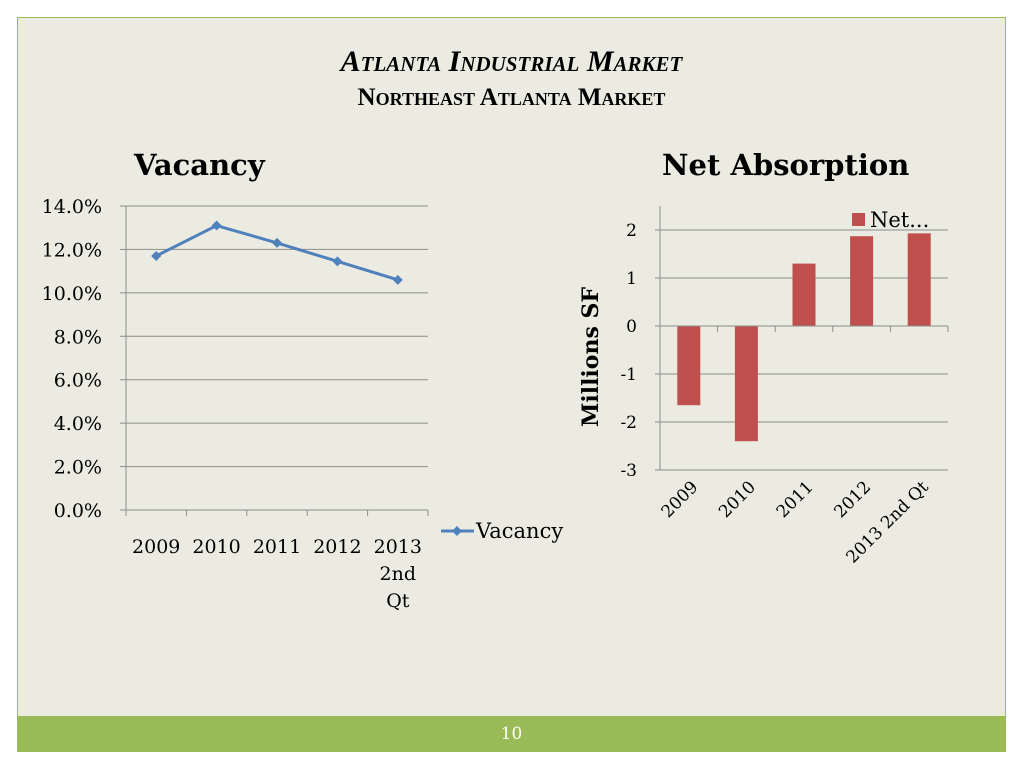 The width and height of the screenshot is (1024, 768). What do you see at coordinates (398, 601) in the screenshot?
I see `vacancy-x-tick-label: Qt` at bounding box center [398, 601].